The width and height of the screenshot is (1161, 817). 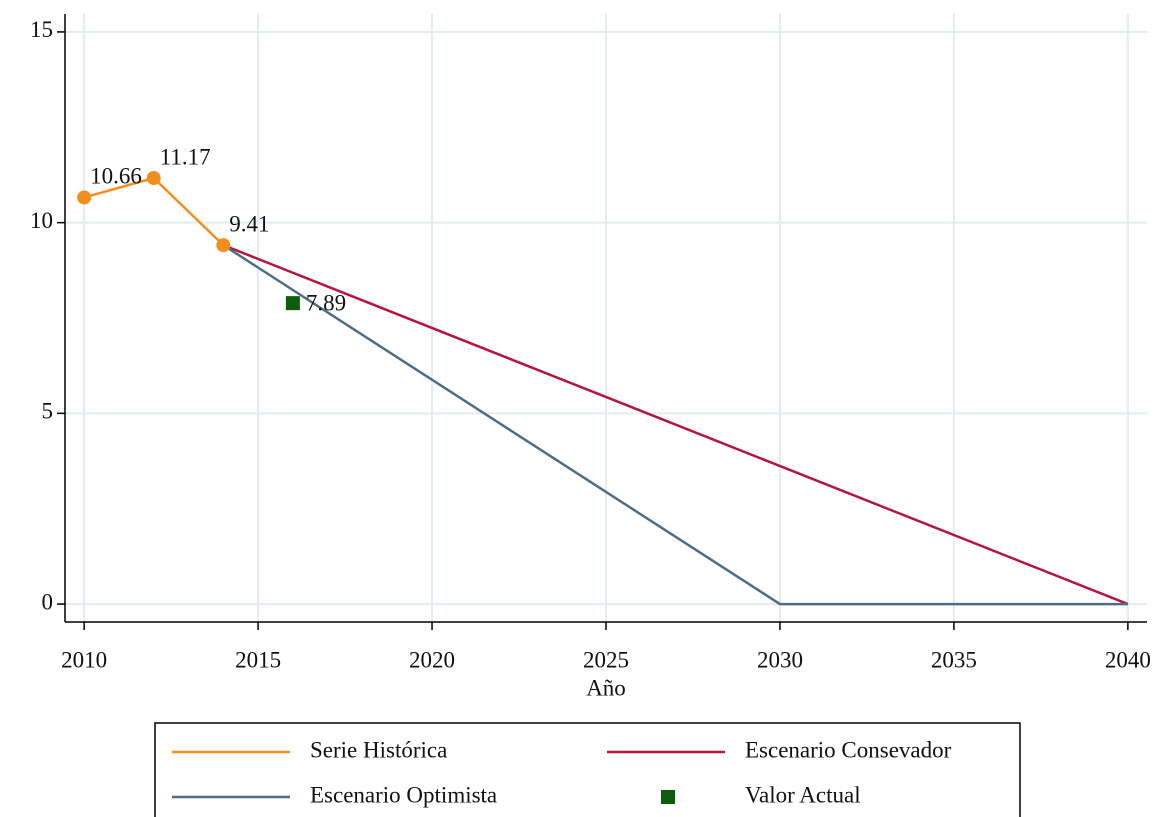 I want to click on x-tick-label: 2010, so click(x=84, y=659).